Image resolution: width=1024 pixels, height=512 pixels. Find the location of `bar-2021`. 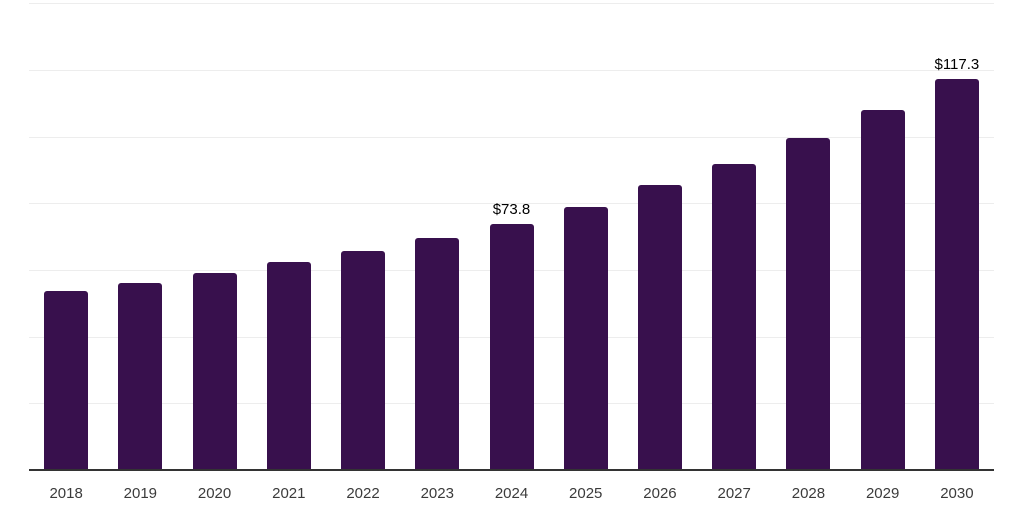

bar-2021 is located at coordinates (288, 366).